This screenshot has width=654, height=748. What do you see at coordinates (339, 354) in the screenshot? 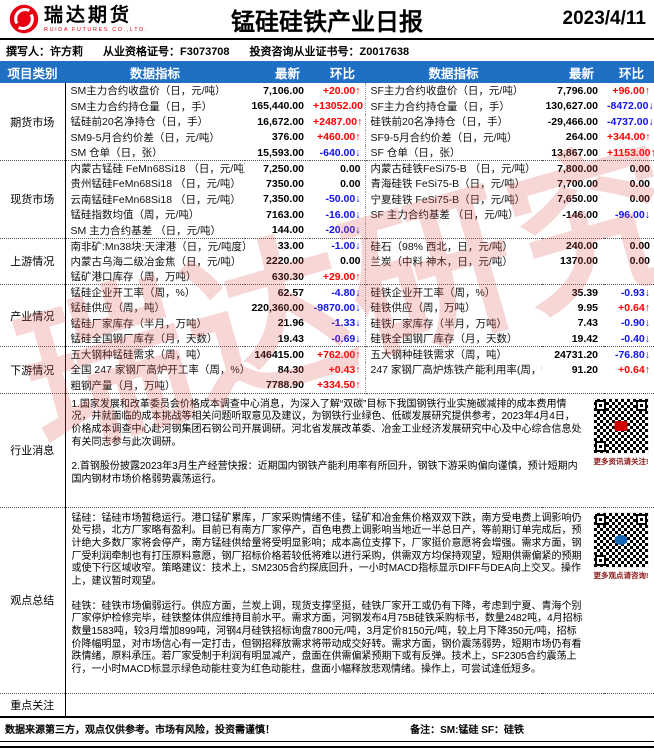
I see `change-cell: +762.00↑` at bounding box center [339, 354].